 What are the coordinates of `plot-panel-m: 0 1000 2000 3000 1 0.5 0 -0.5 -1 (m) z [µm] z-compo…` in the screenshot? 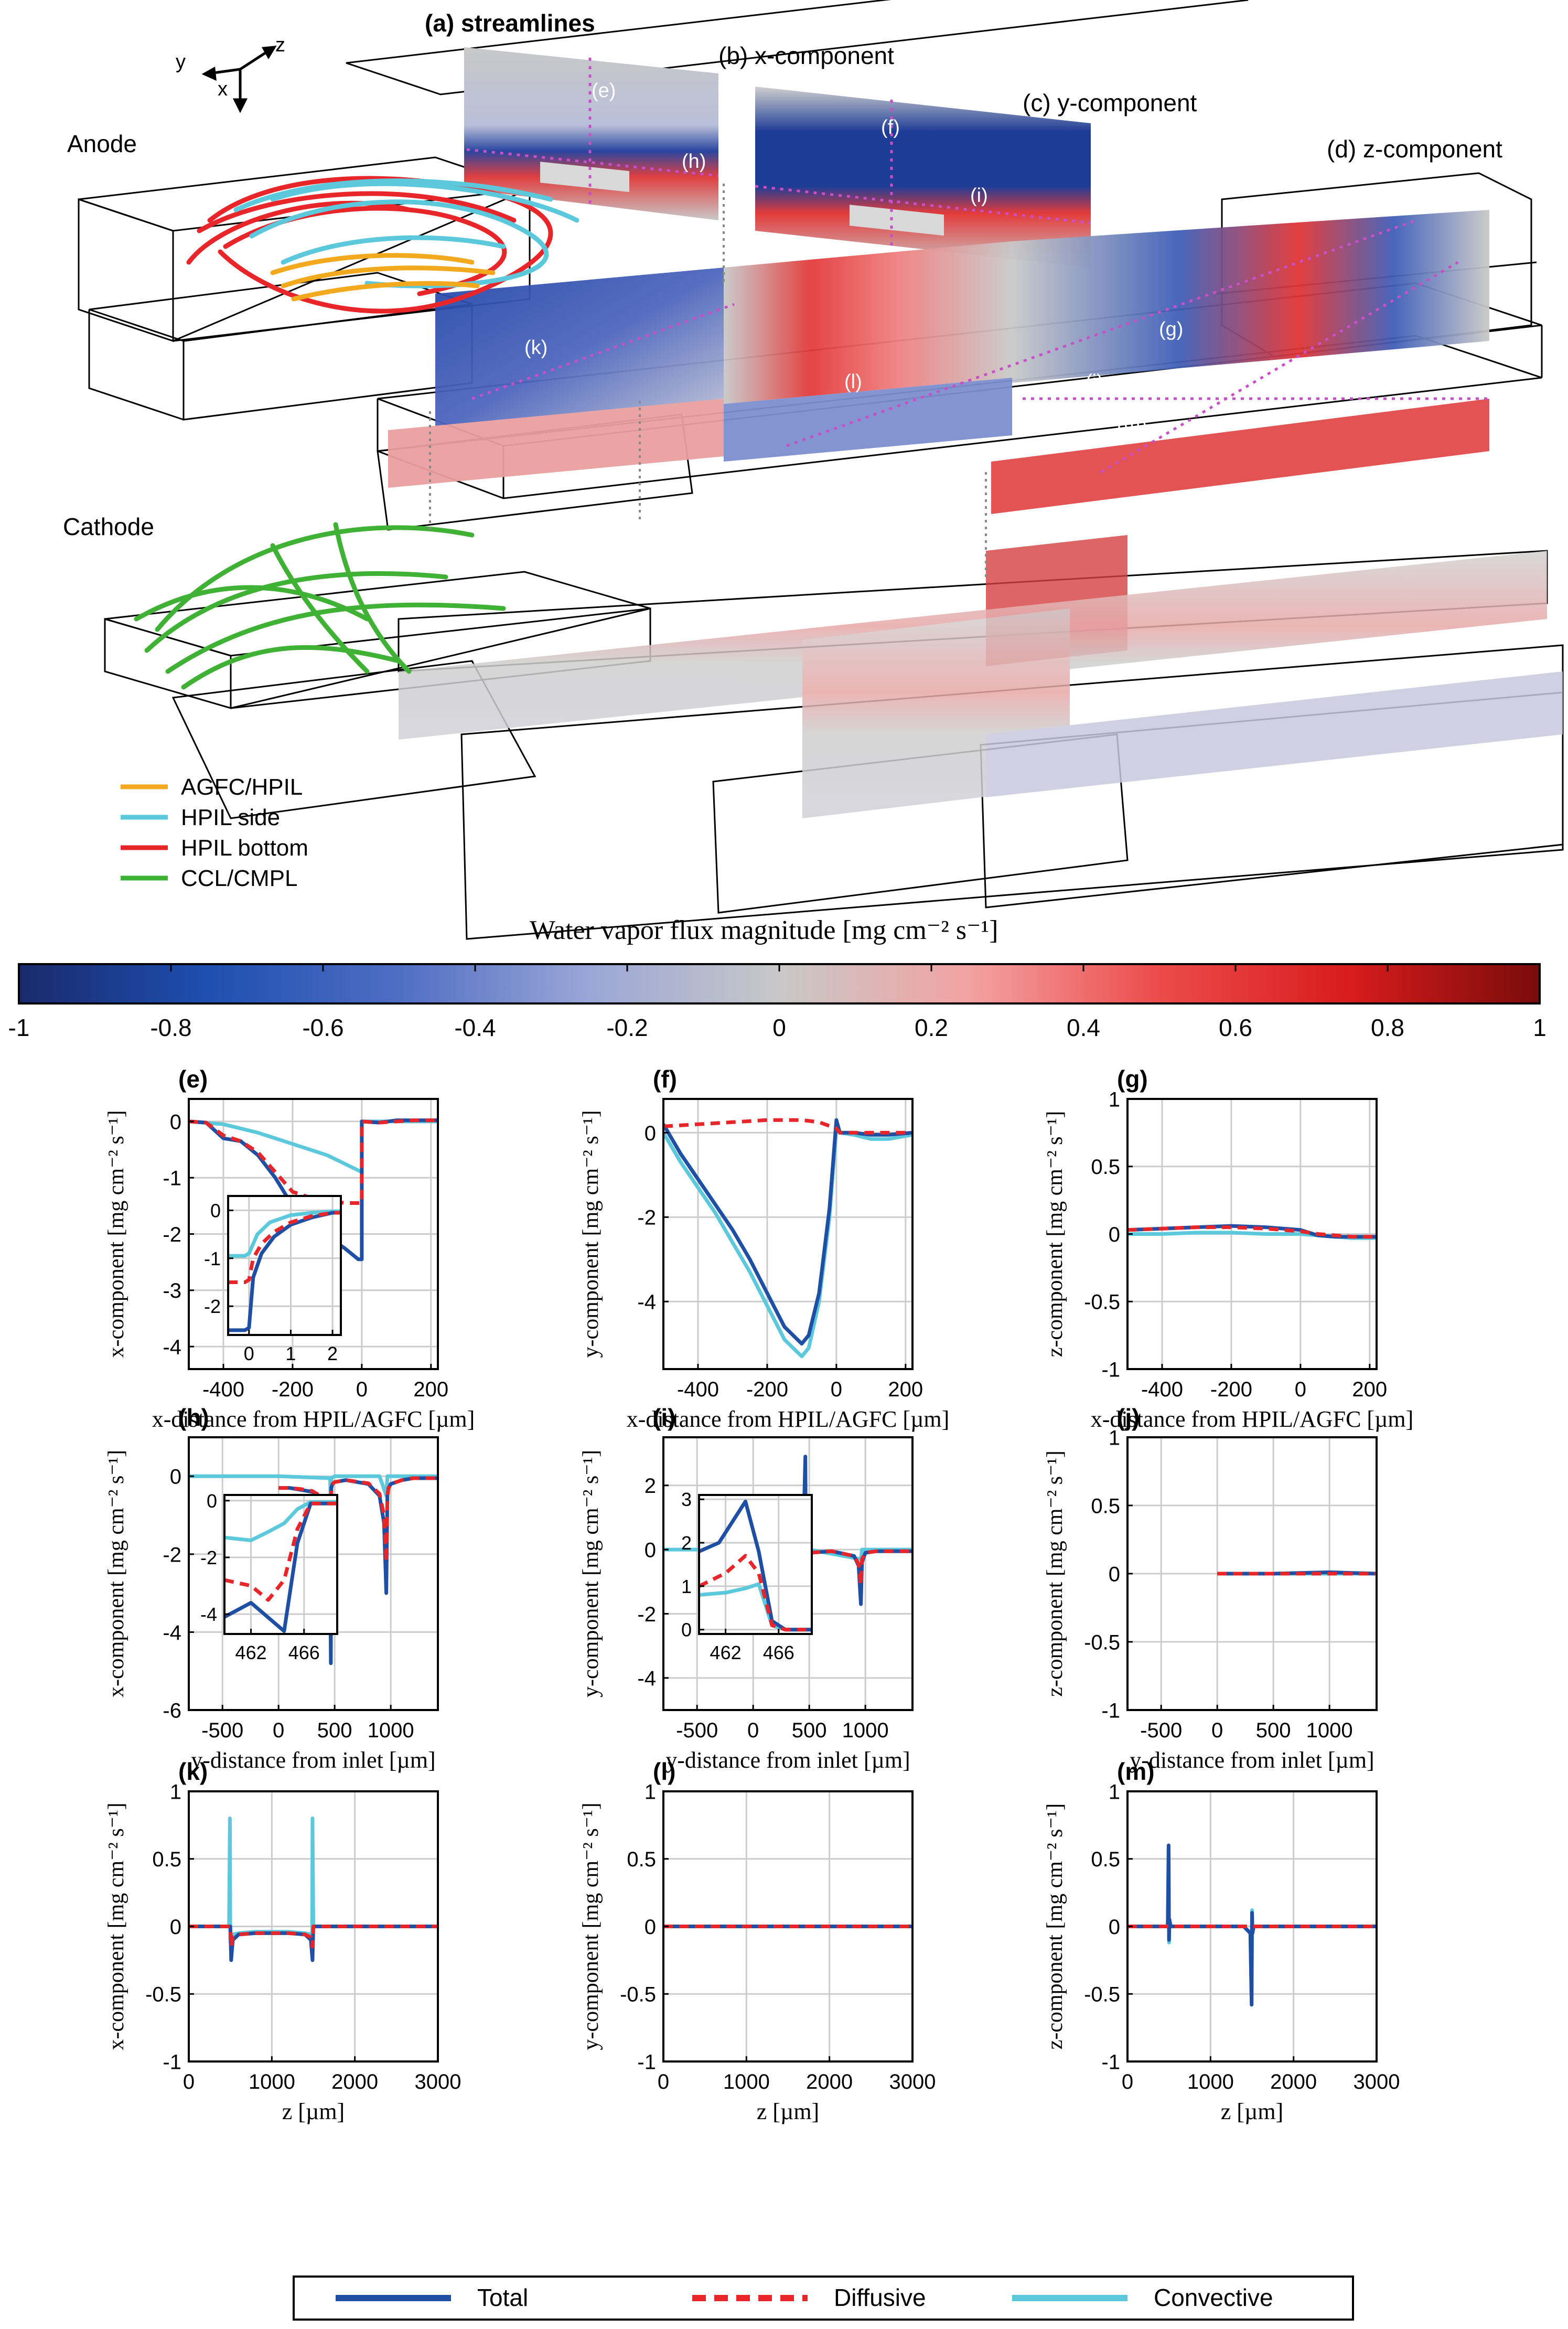 It's located at (1221, 1941).